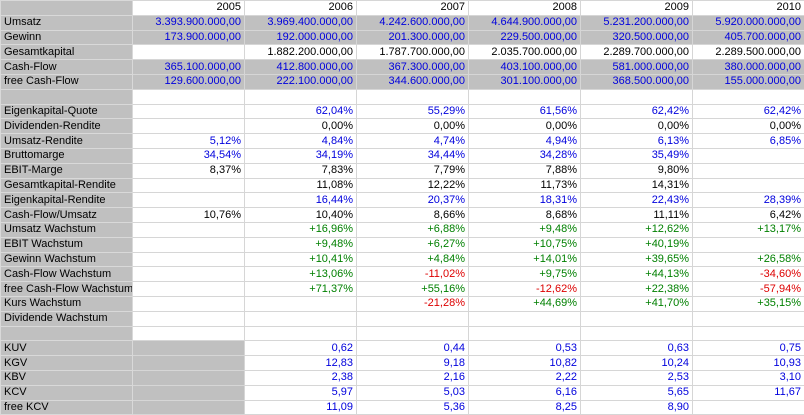 The image size is (804, 415). What do you see at coordinates (748, 22) in the screenshot?
I see `cell-umsatz-2010: 5.920.000.000,00` at bounding box center [748, 22].